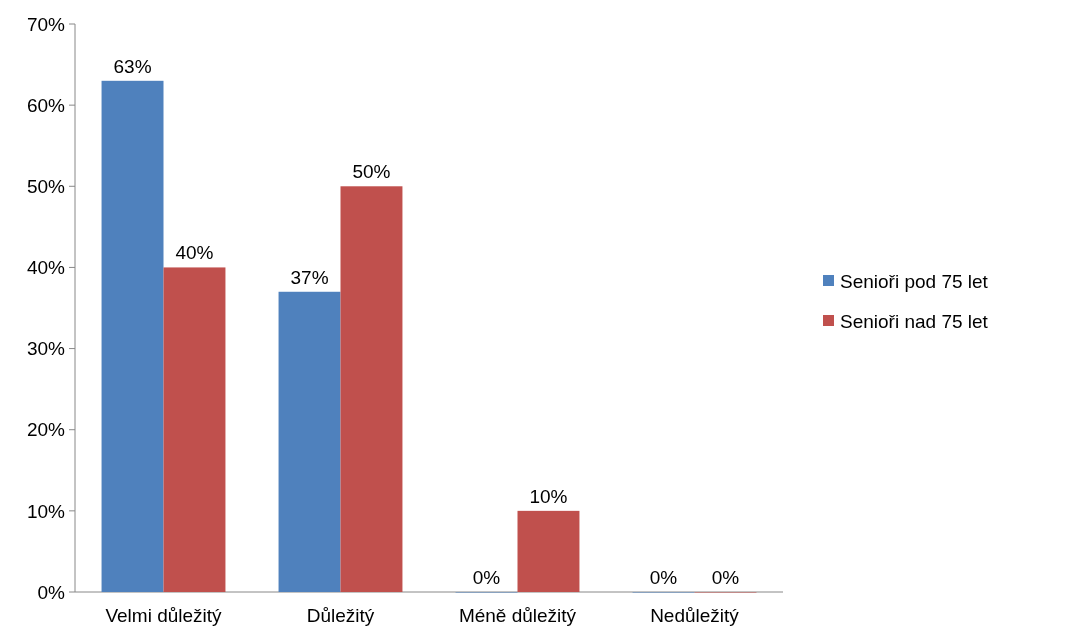  Describe the element at coordinates (548, 496) in the screenshot. I see `data-label: 10%` at that location.